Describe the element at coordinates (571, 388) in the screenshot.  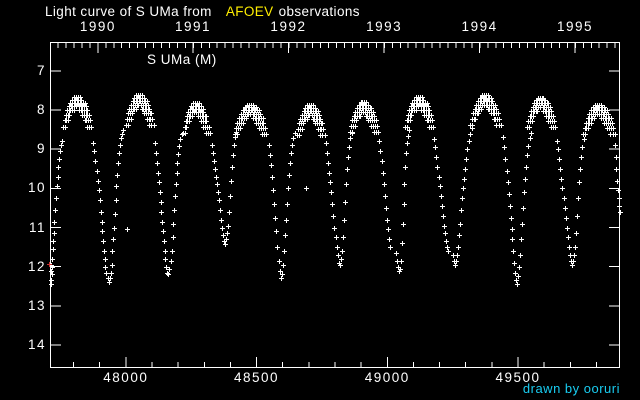
I see `credit-text: drawn by ooruri` at that location.